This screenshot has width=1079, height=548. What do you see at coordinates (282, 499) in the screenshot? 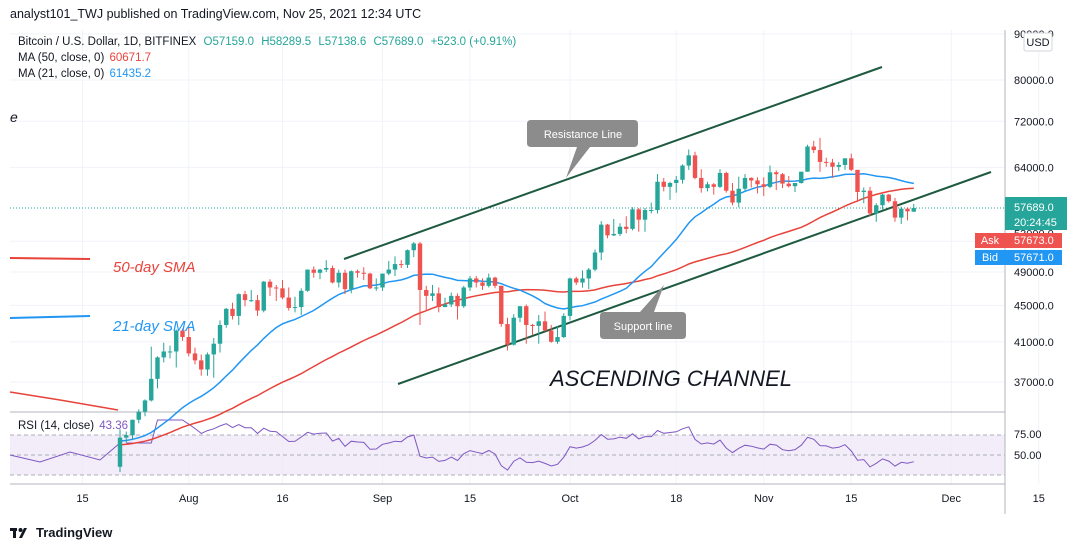
I see `time-tick-label: 16` at bounding box center [282, 499].